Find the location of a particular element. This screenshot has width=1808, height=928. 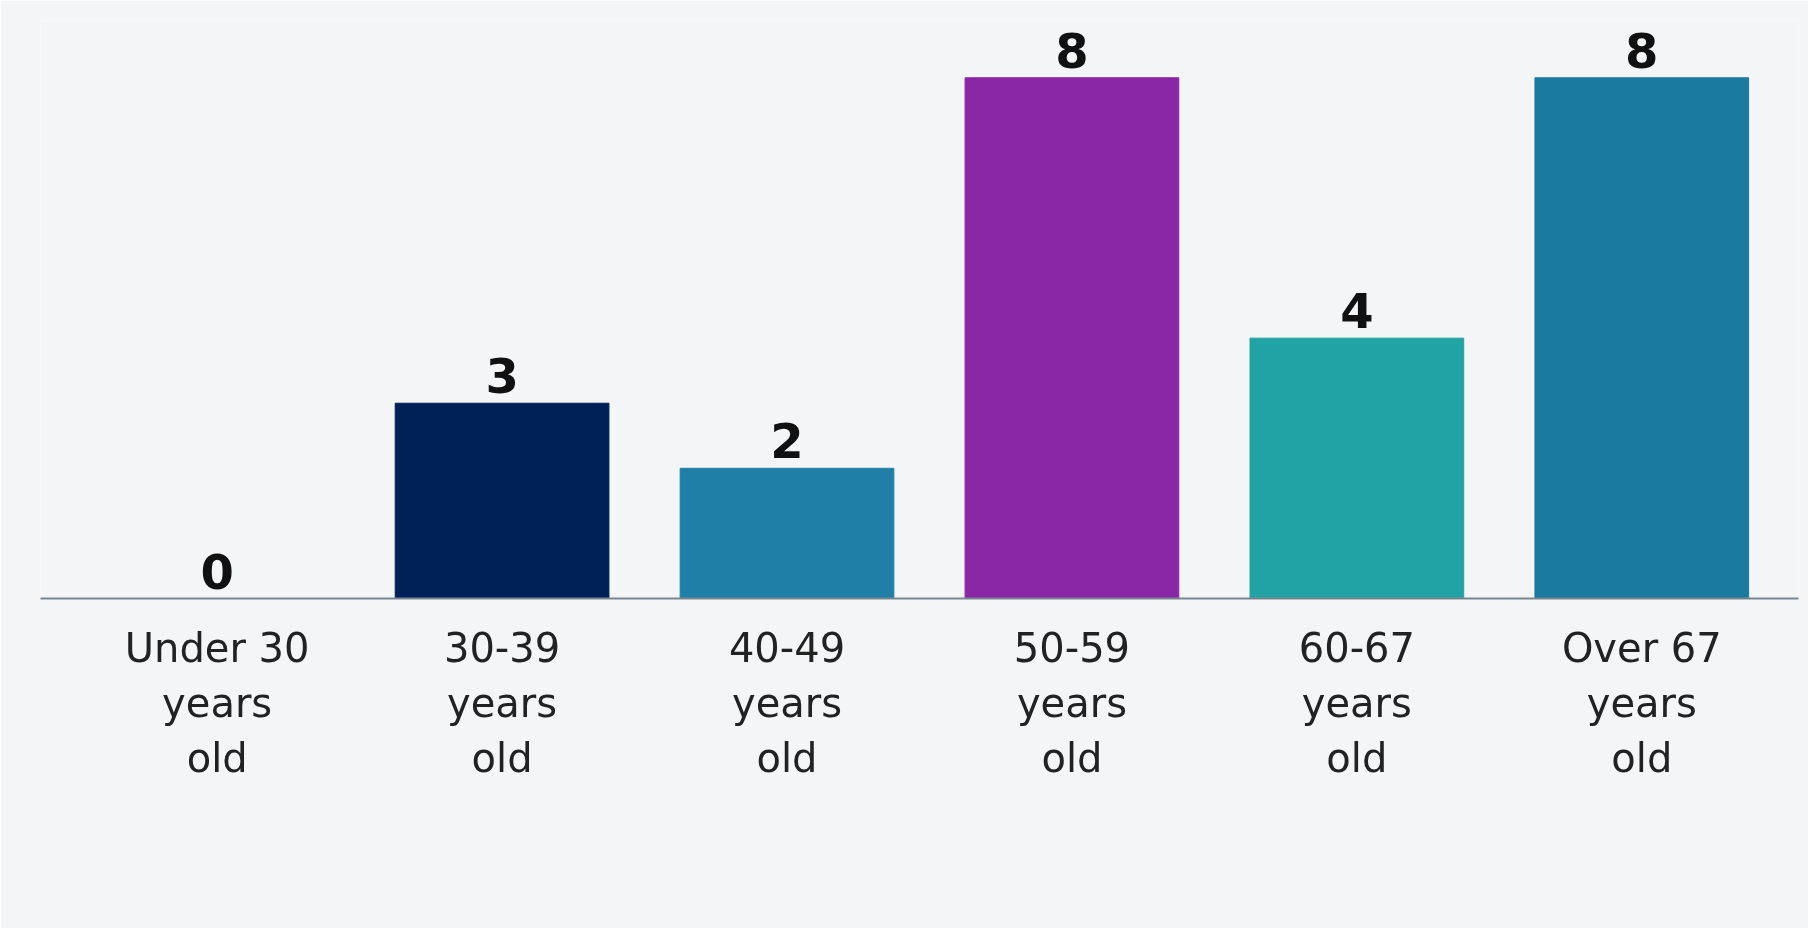

data-label: 4 is located at coordinates (1357, 311).